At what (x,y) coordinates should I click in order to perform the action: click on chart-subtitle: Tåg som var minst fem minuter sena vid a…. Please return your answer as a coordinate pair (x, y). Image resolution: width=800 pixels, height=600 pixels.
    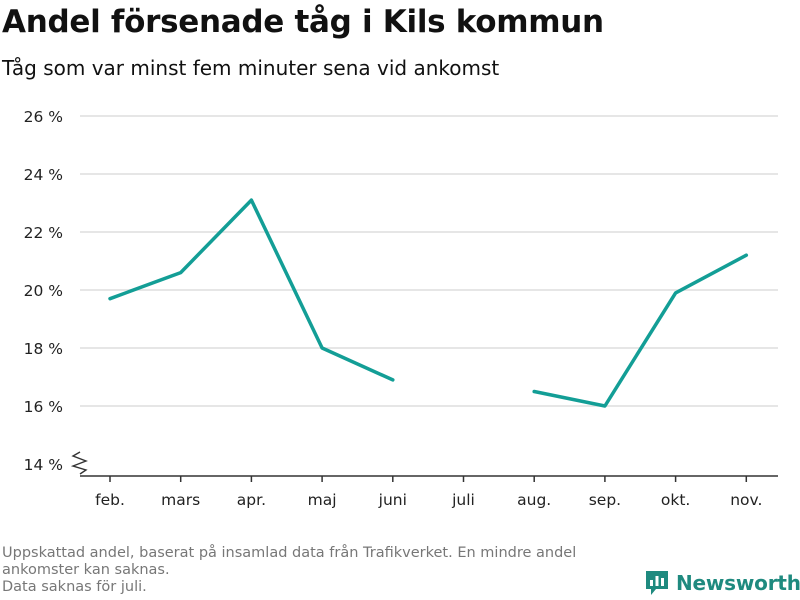
    Looking at the image, I should click on (251, 68).